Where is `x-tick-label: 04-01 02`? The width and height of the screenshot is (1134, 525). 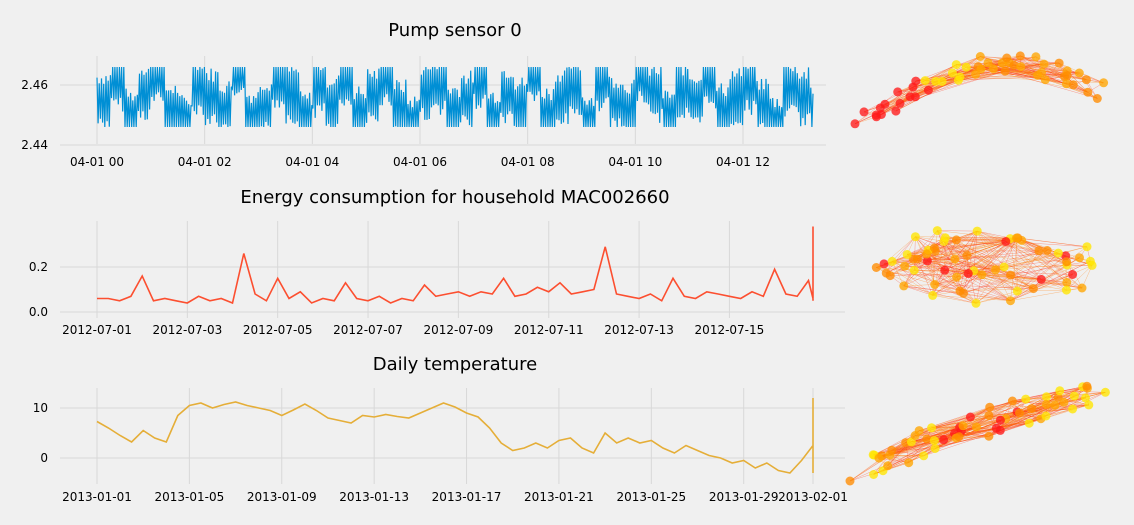
x-tick-label: 04-01 02 is located at coordinates (205, 162).